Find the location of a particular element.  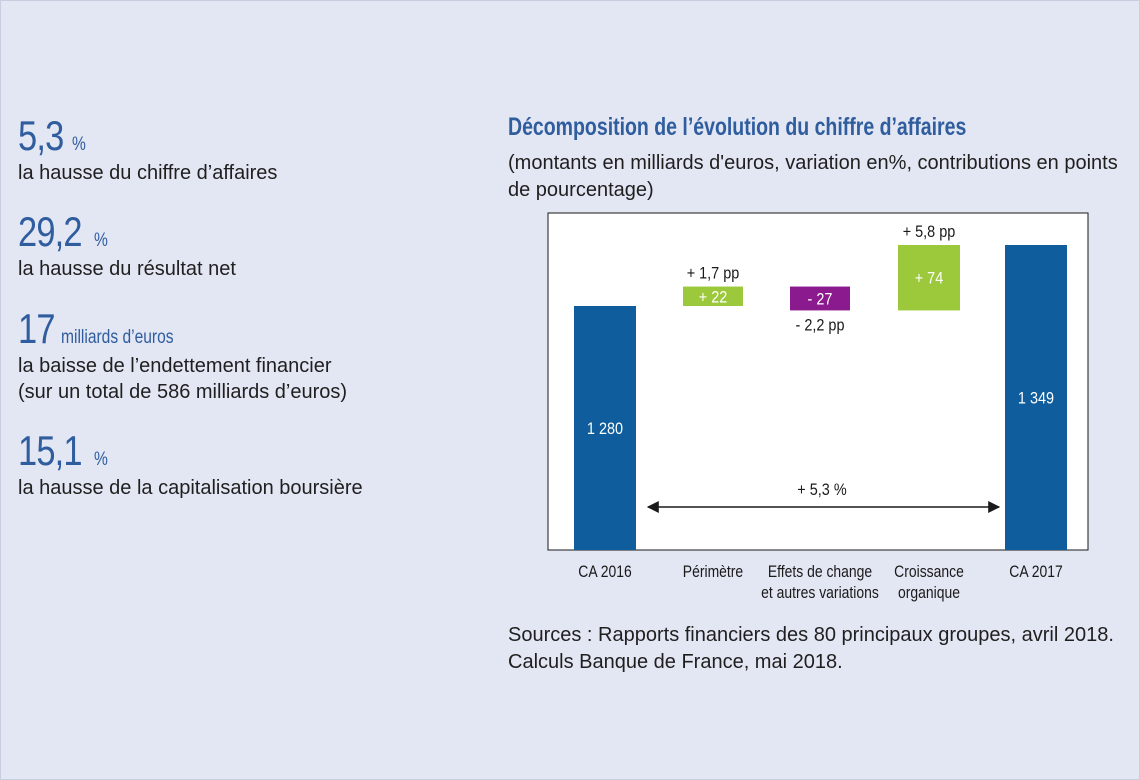

bar-value-label: 1 349 is located at coordinates (1036, 398).